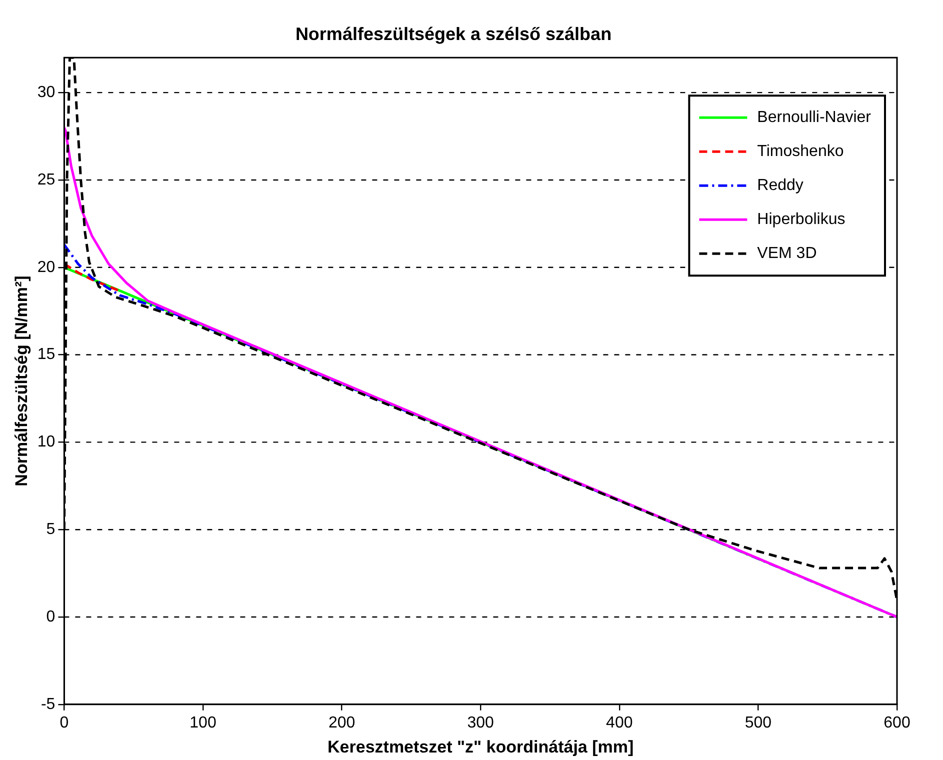 The height and width of the screenshot is (760, 943). Describe the element at coordinates (897, 723) in the screenshot. I see `x-tick-label: 600` at that location.